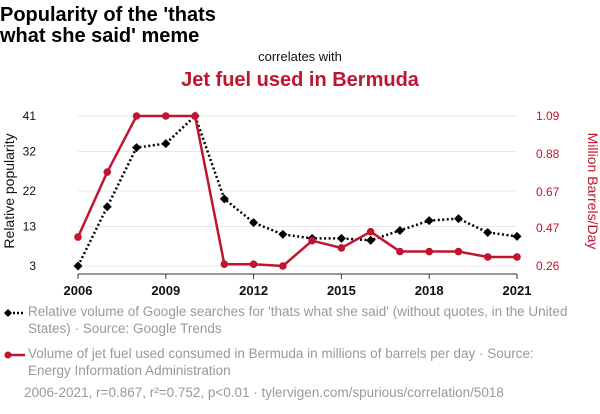 This screenshot has height=414, width=600. I want to click on x-tick-label: 2021, so click(517, 290).